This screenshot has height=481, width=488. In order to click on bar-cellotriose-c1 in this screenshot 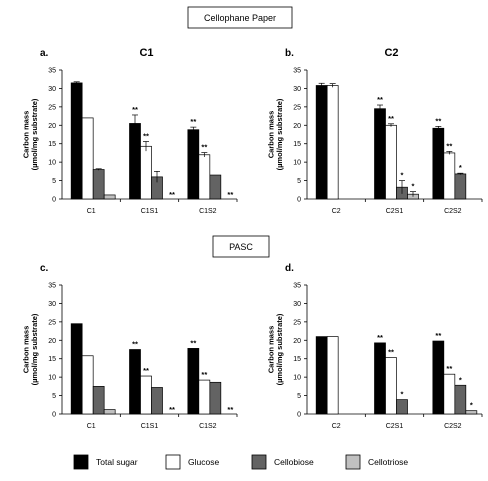, I will do `click(109, 412)`.